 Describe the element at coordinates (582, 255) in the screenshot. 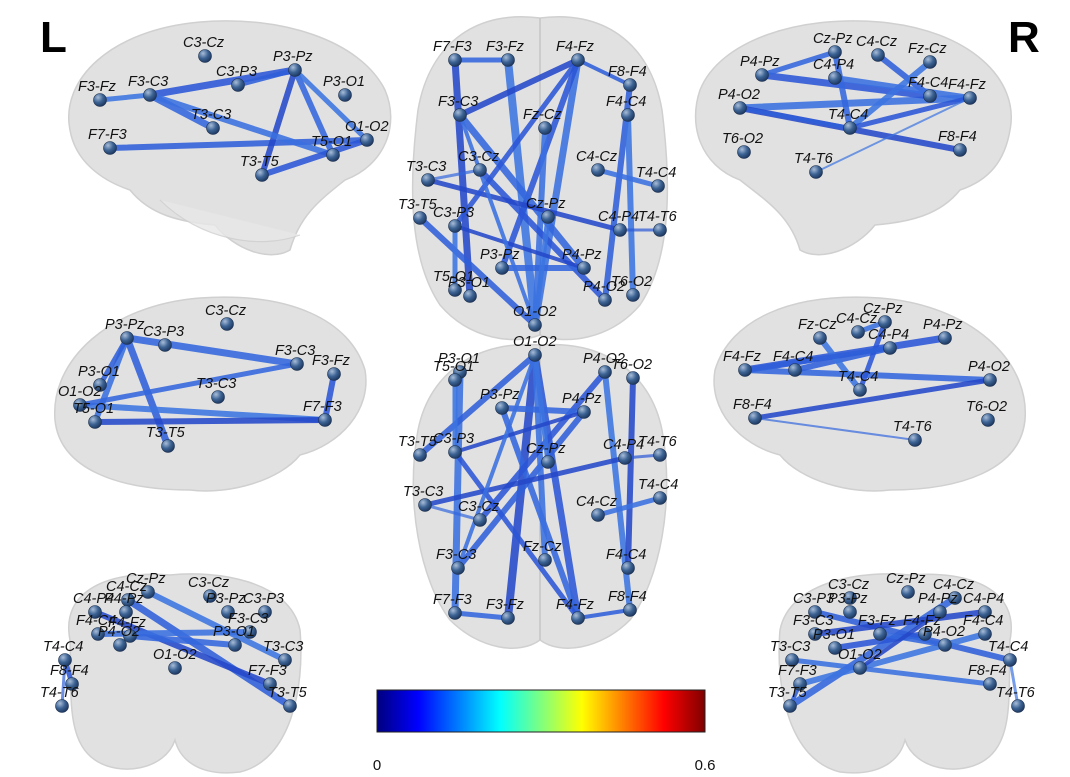

I see `electrode-label: P4-Pz` at that location.